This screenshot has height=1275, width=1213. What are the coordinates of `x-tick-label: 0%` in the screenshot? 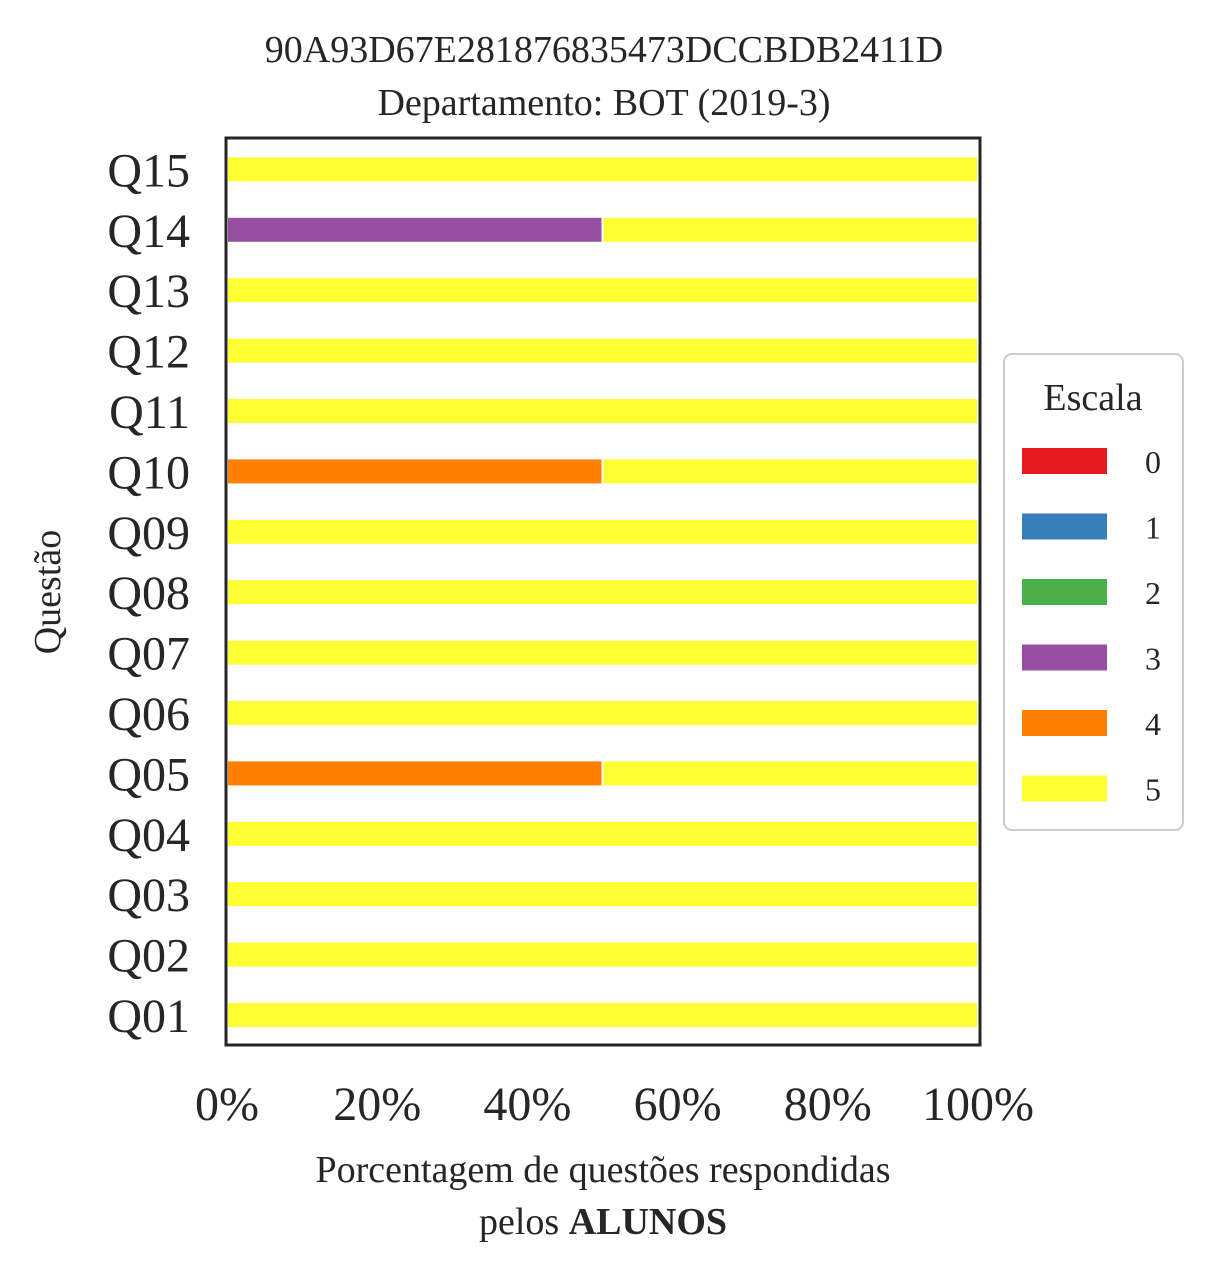 It's located at (227, 1104).